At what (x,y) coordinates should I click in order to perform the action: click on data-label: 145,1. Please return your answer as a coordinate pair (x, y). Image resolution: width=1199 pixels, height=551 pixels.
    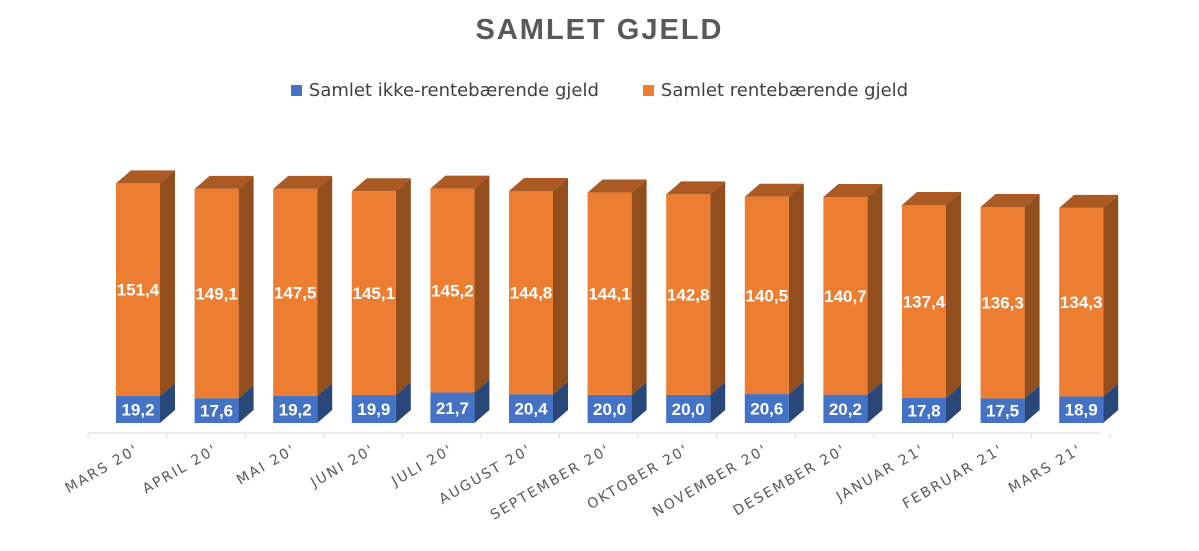
    Looking at the image, I should click on (374, 293).